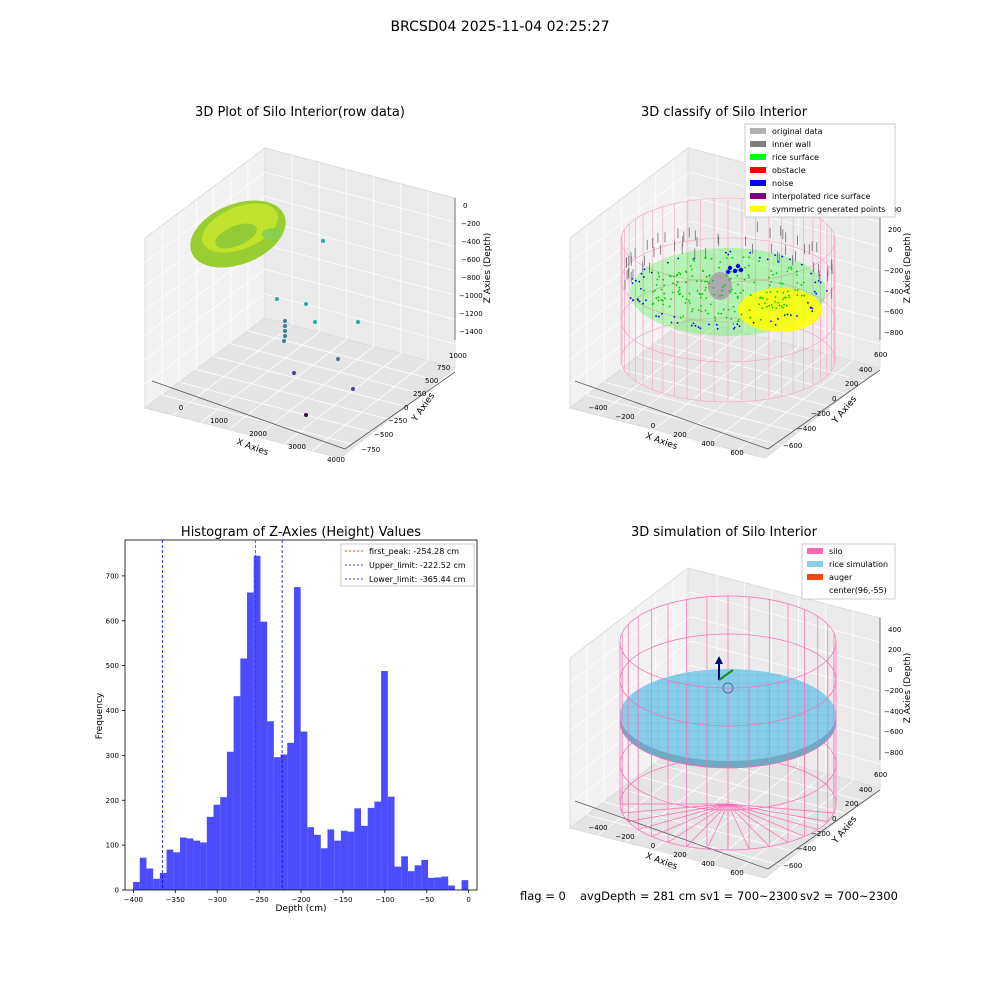  What do you see at coordinates (828, 209) in the screenshot?
I see `legend-label: symmetric generated points` at bounding box center [828, 209].